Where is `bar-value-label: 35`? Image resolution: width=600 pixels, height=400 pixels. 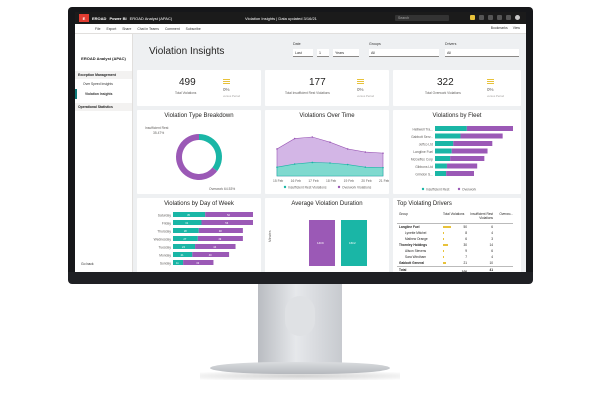
bar-value-label: 35 is located at coordinates (188, 215).